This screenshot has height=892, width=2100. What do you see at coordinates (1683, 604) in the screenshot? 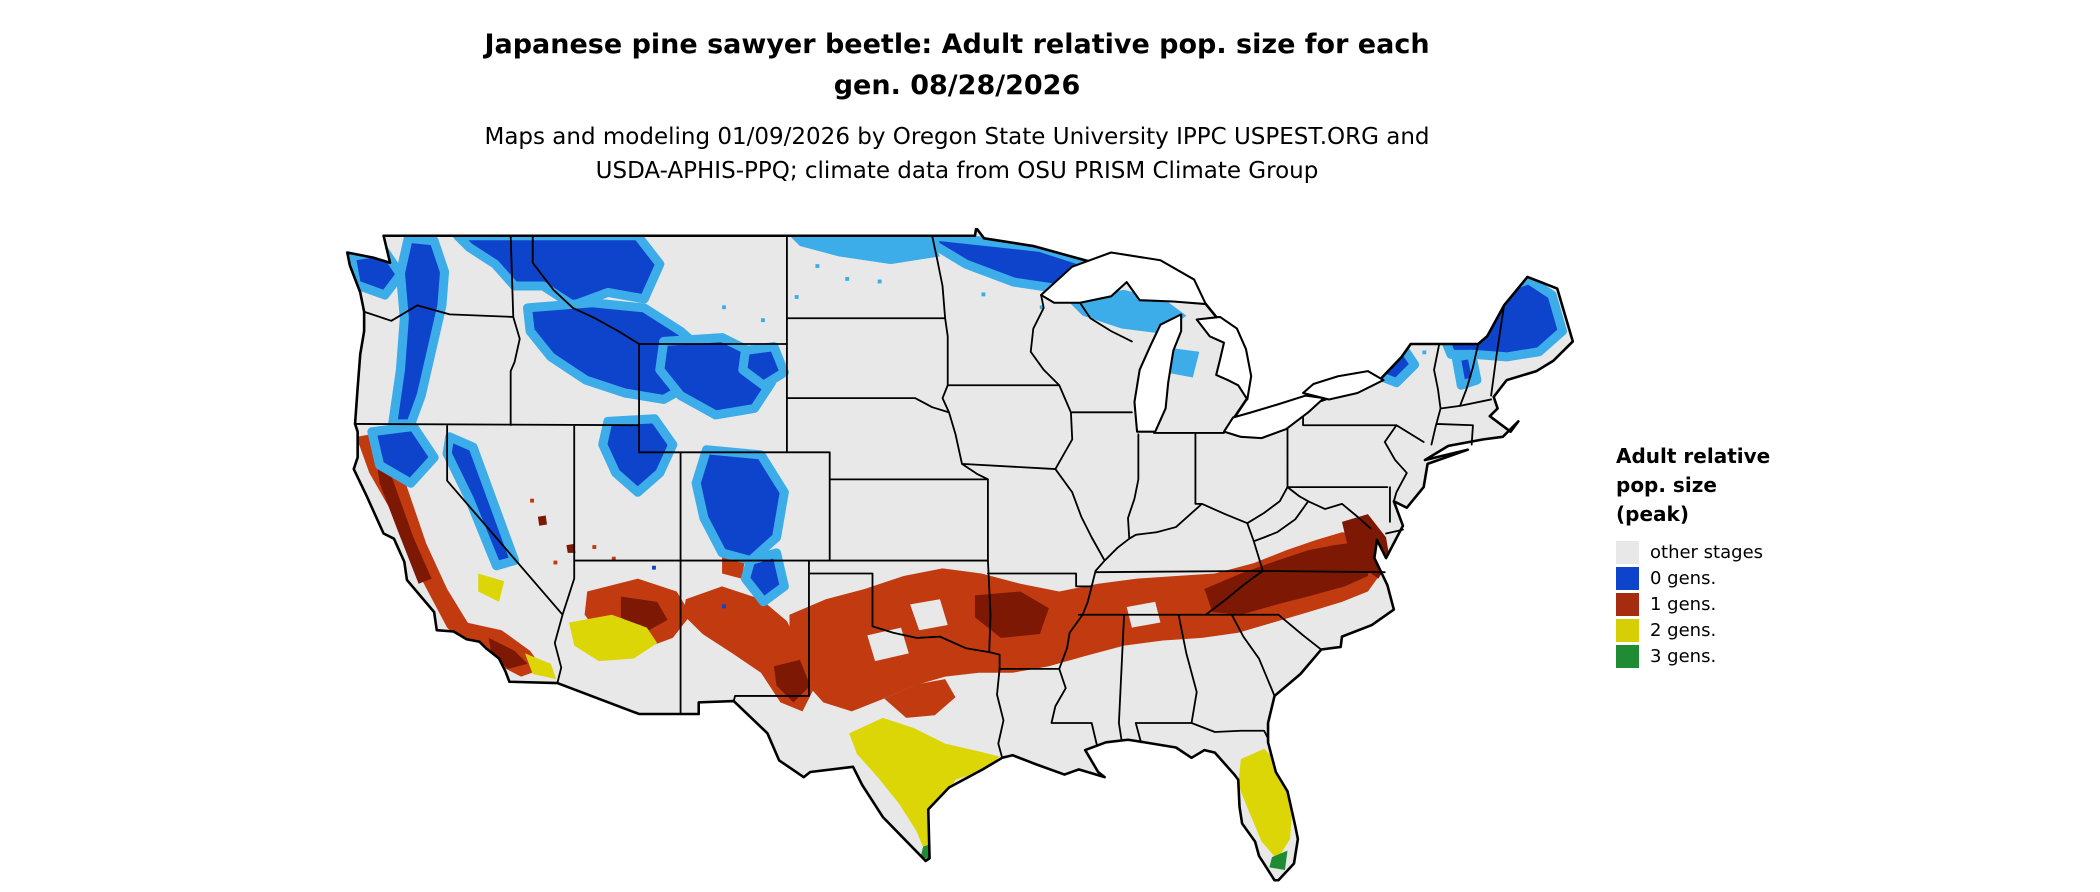
I see `legend-label-1-gens: 1 gens.` at bounding box center [1683, 604].